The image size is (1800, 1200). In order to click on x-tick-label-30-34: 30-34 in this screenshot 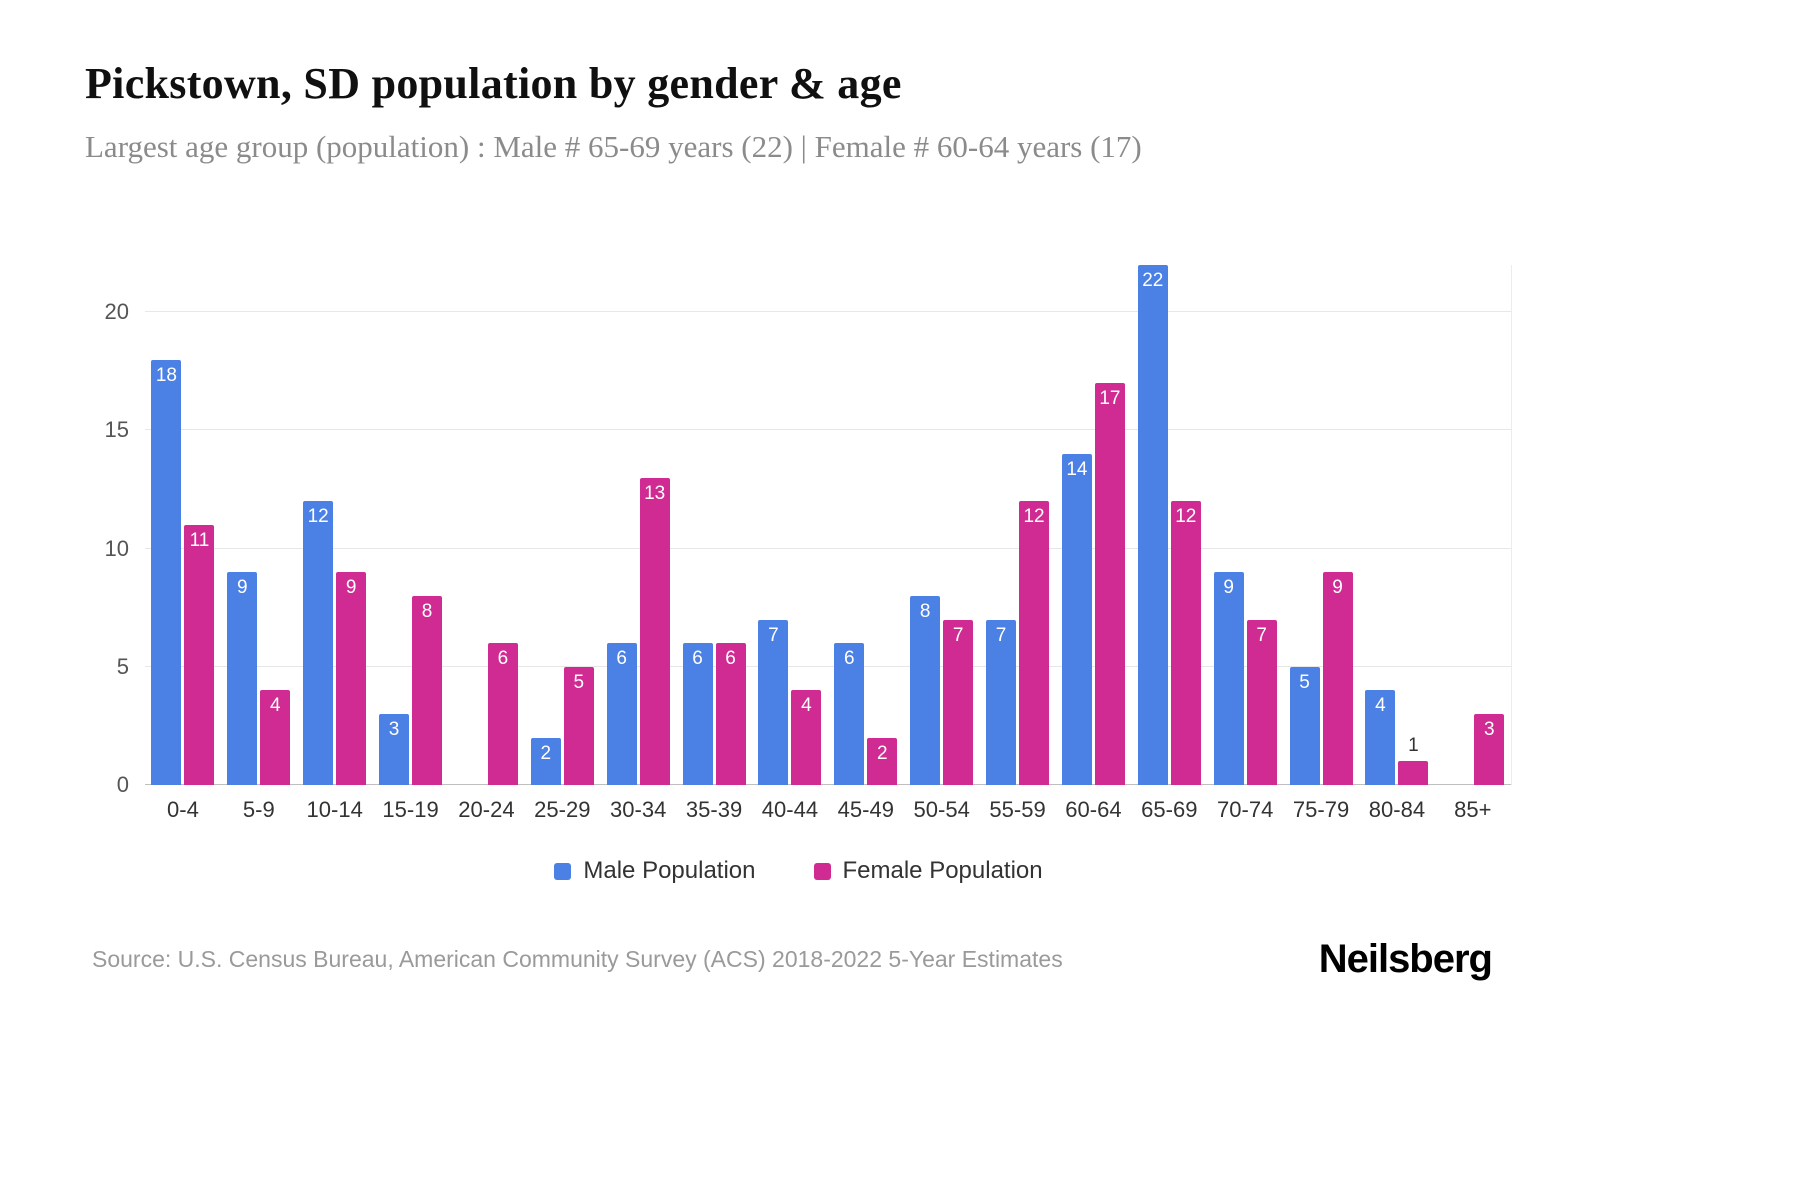, I will do `click(638, 809)`.